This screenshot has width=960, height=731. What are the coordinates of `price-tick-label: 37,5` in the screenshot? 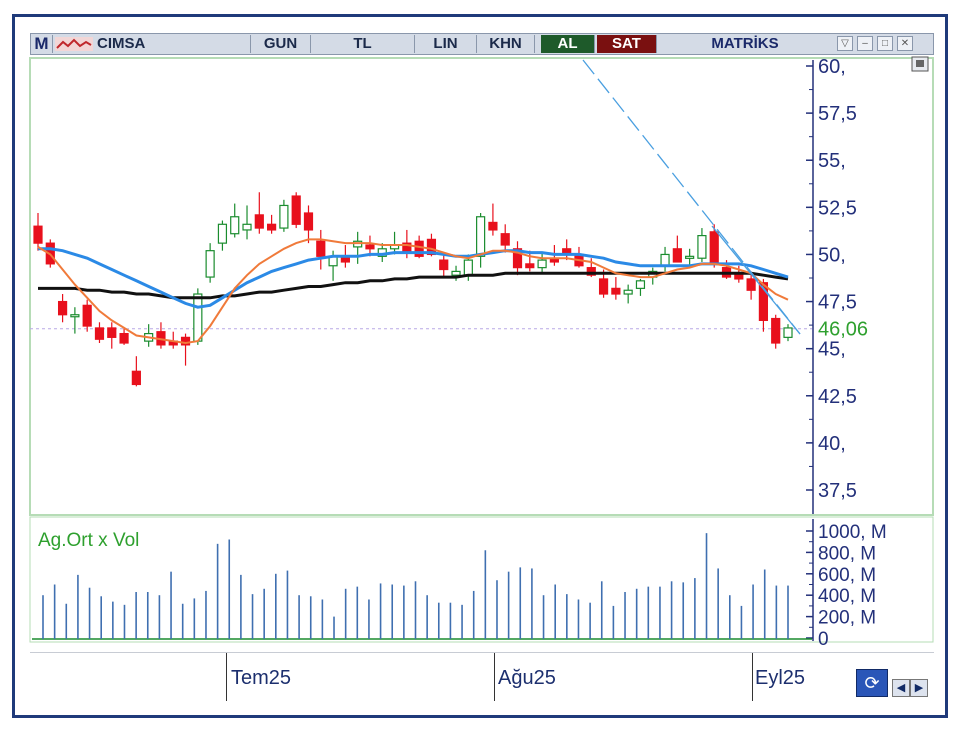 It's located at (837, 491).